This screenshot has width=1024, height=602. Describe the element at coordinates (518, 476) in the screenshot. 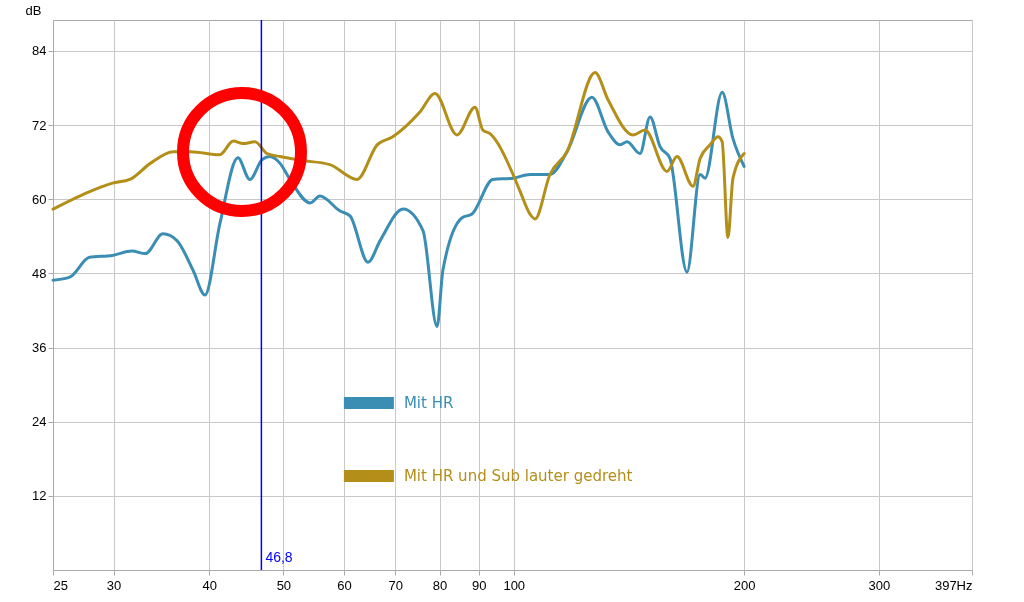

I see `legend-label: Mit HR und Sub lauter gedreht` at that location.